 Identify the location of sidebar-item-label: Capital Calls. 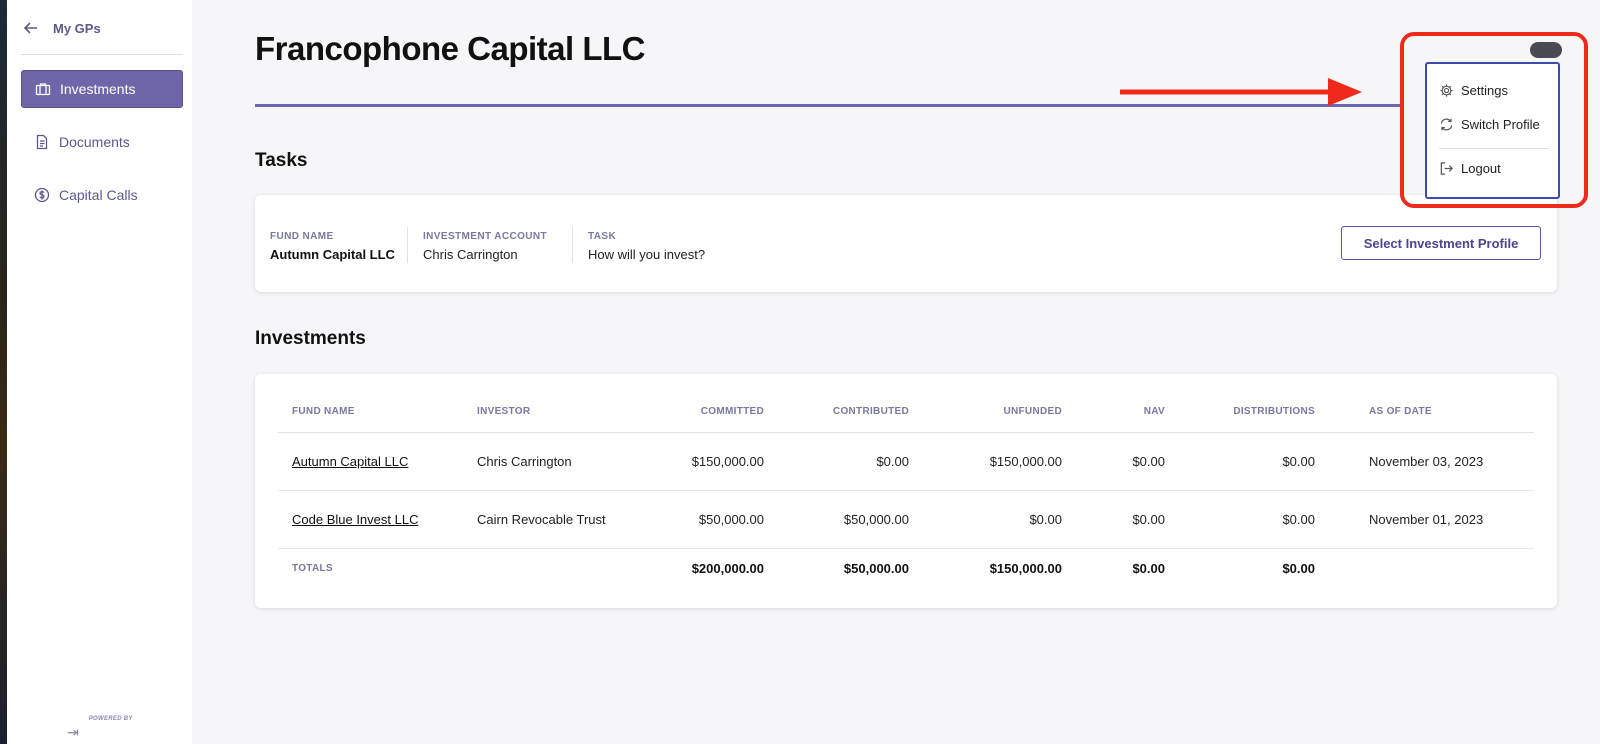
(98, 195).